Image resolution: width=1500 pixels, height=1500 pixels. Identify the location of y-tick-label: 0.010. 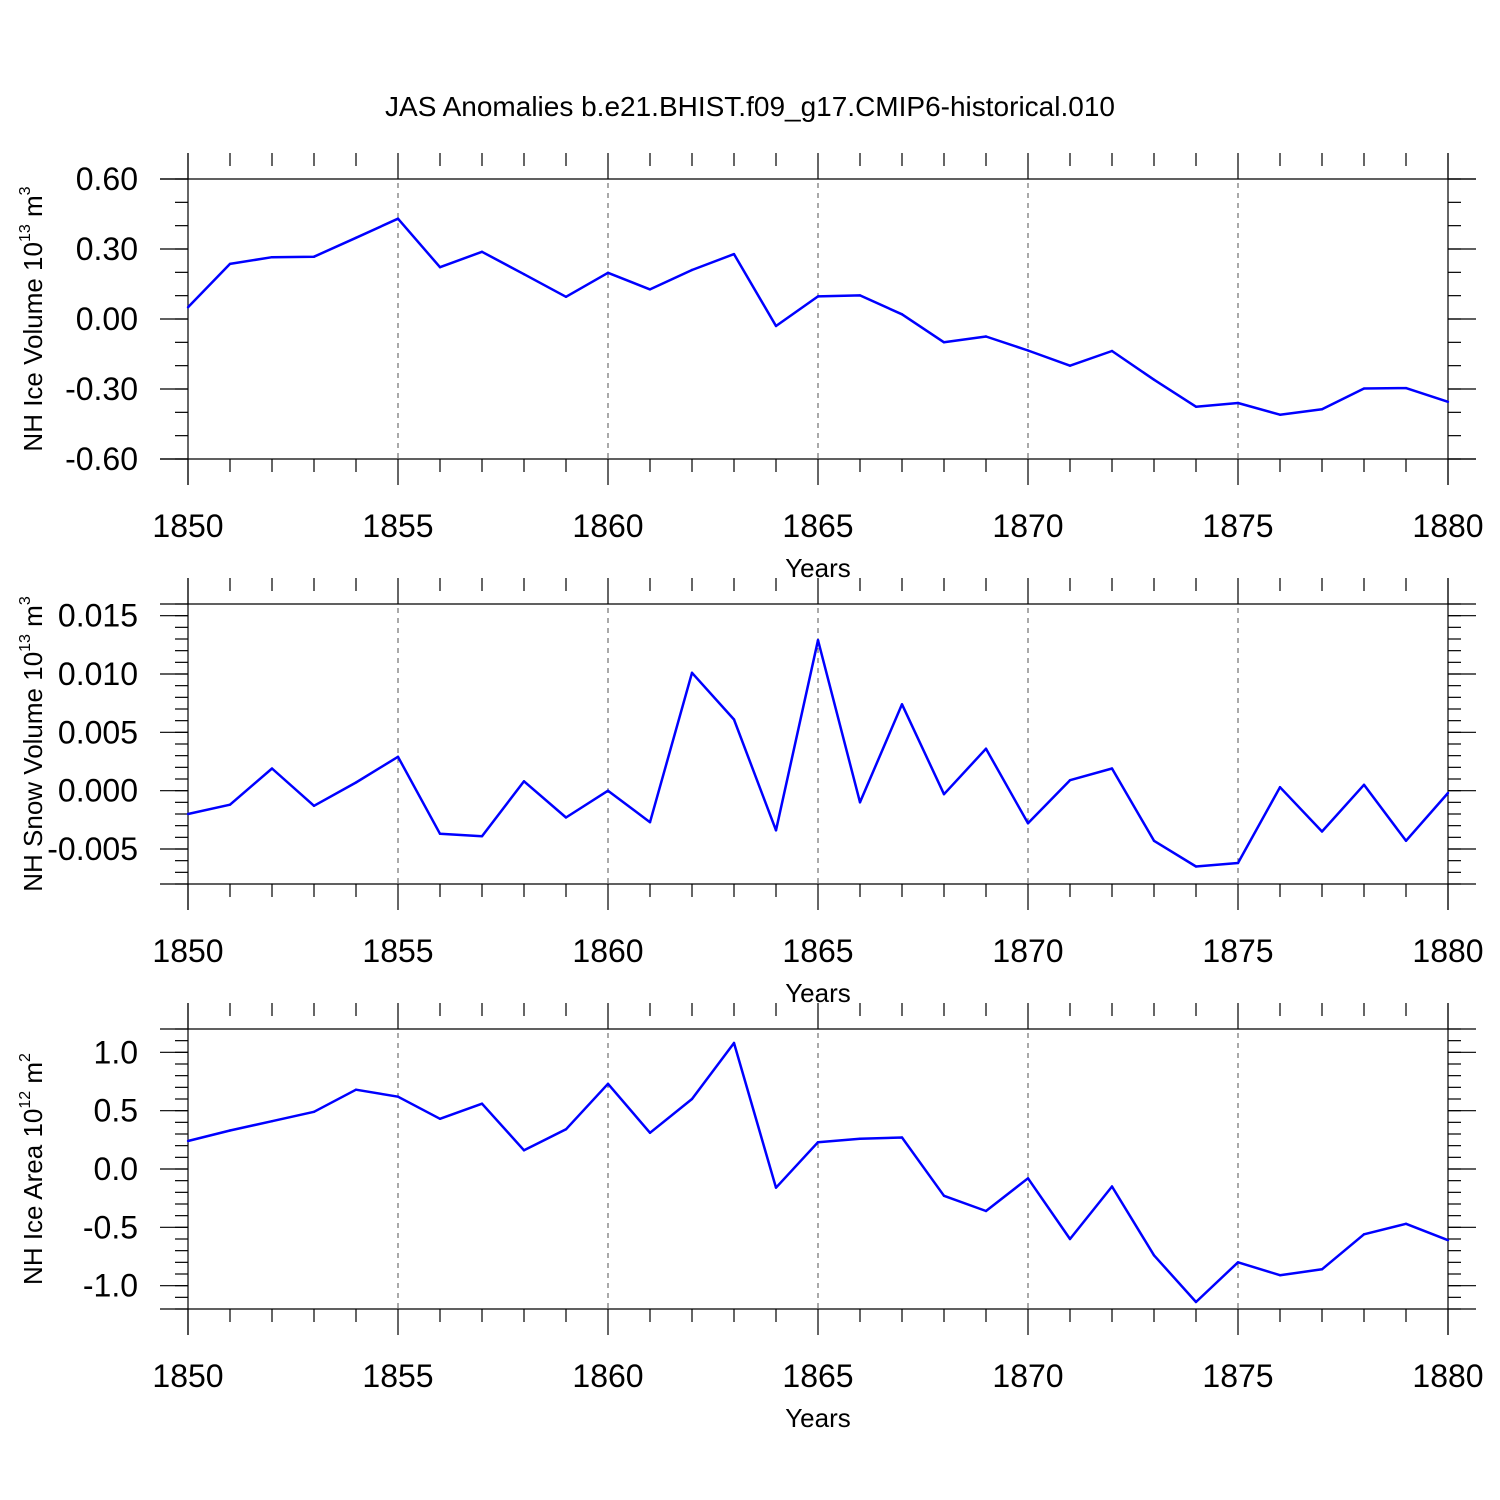
(98, 674).